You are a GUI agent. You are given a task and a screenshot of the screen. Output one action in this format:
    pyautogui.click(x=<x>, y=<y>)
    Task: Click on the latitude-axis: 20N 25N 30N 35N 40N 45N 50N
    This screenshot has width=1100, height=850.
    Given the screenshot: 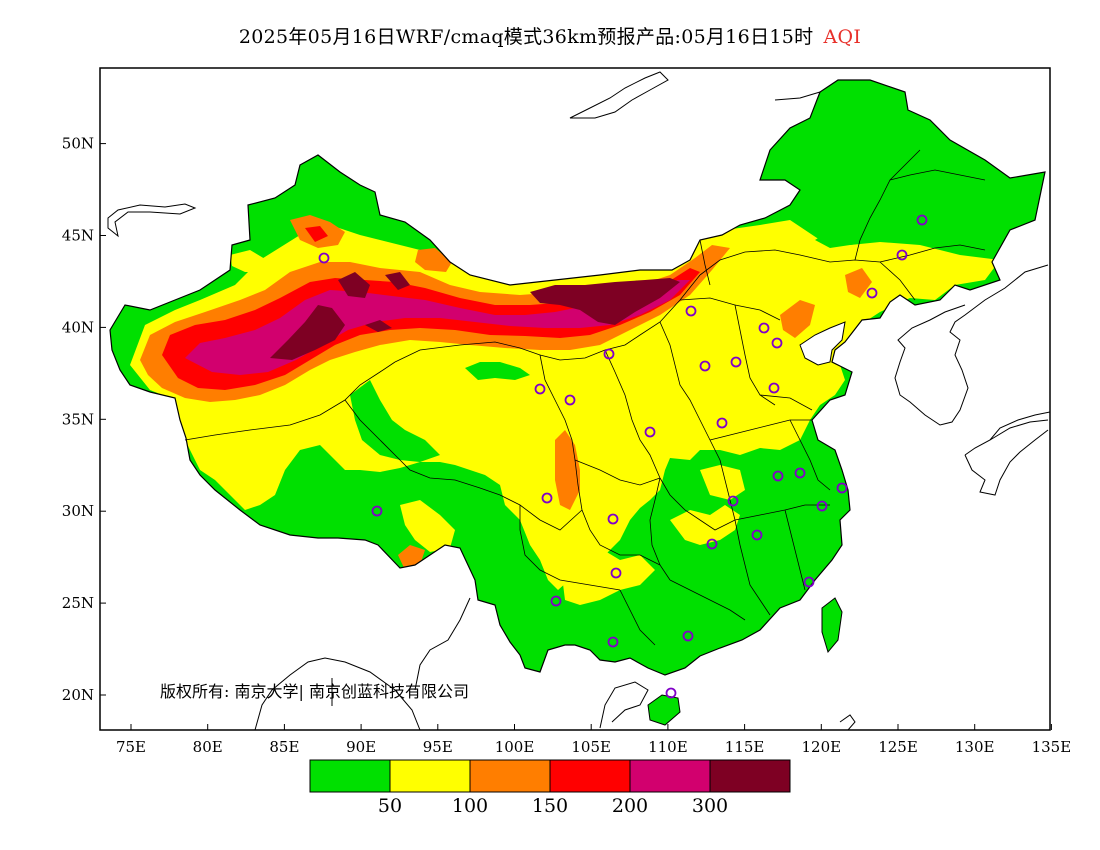 What is the action you would take?
    pyautogui.click(x=84, y=419)
    